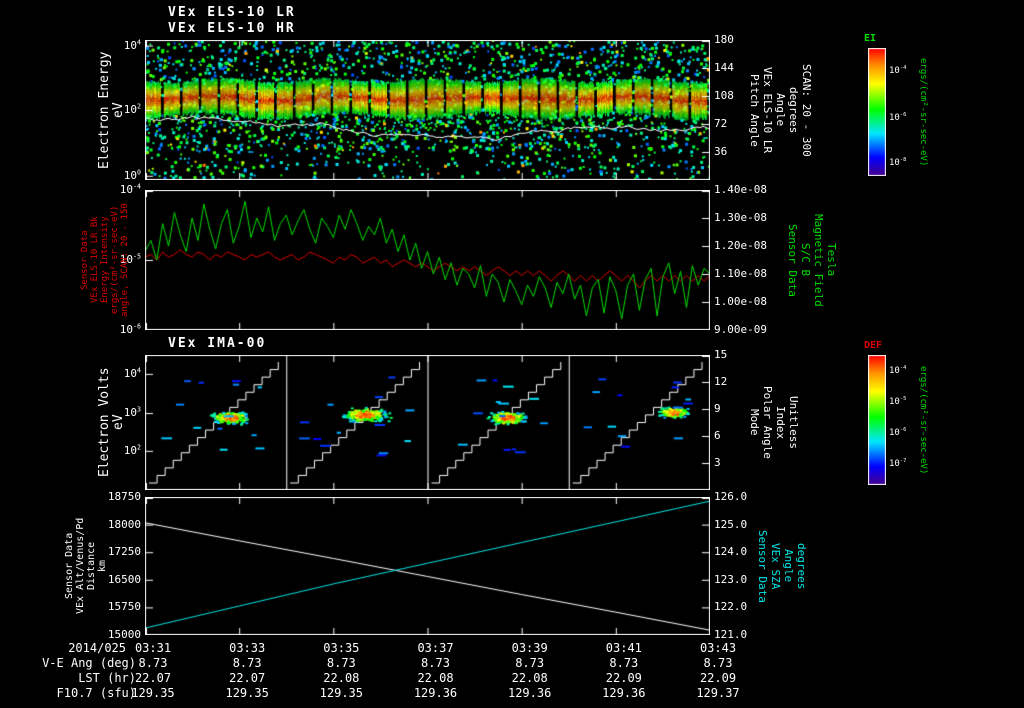  Describe the element at coordinates (102, 566) in the screenshot. I see `eph-left-axis-line: km` at that location.